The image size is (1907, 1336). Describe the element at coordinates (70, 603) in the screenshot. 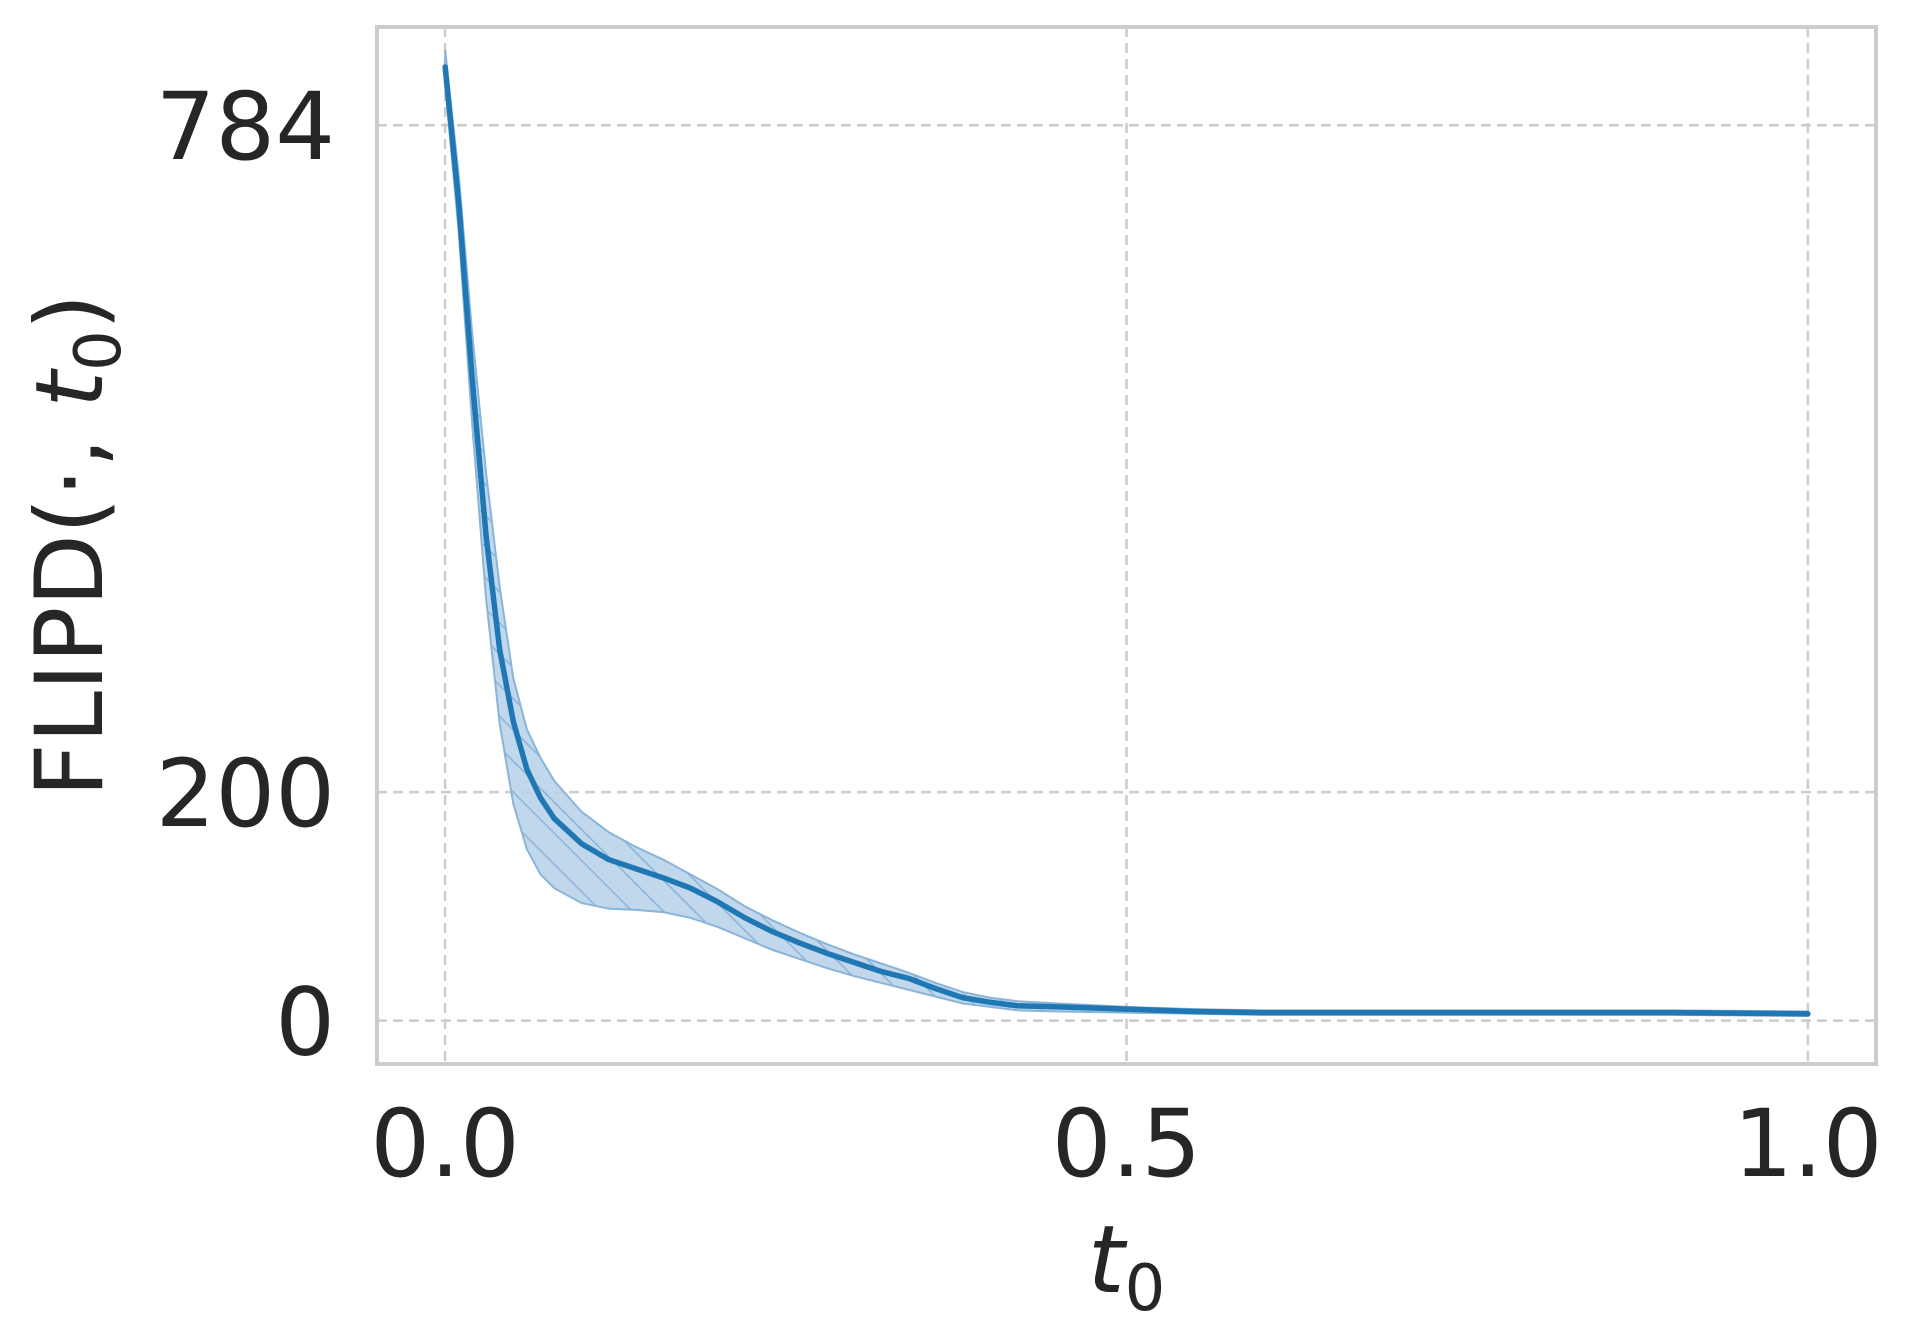

I see `y-axis-label-prefix: FLIPD(·,` at that location.